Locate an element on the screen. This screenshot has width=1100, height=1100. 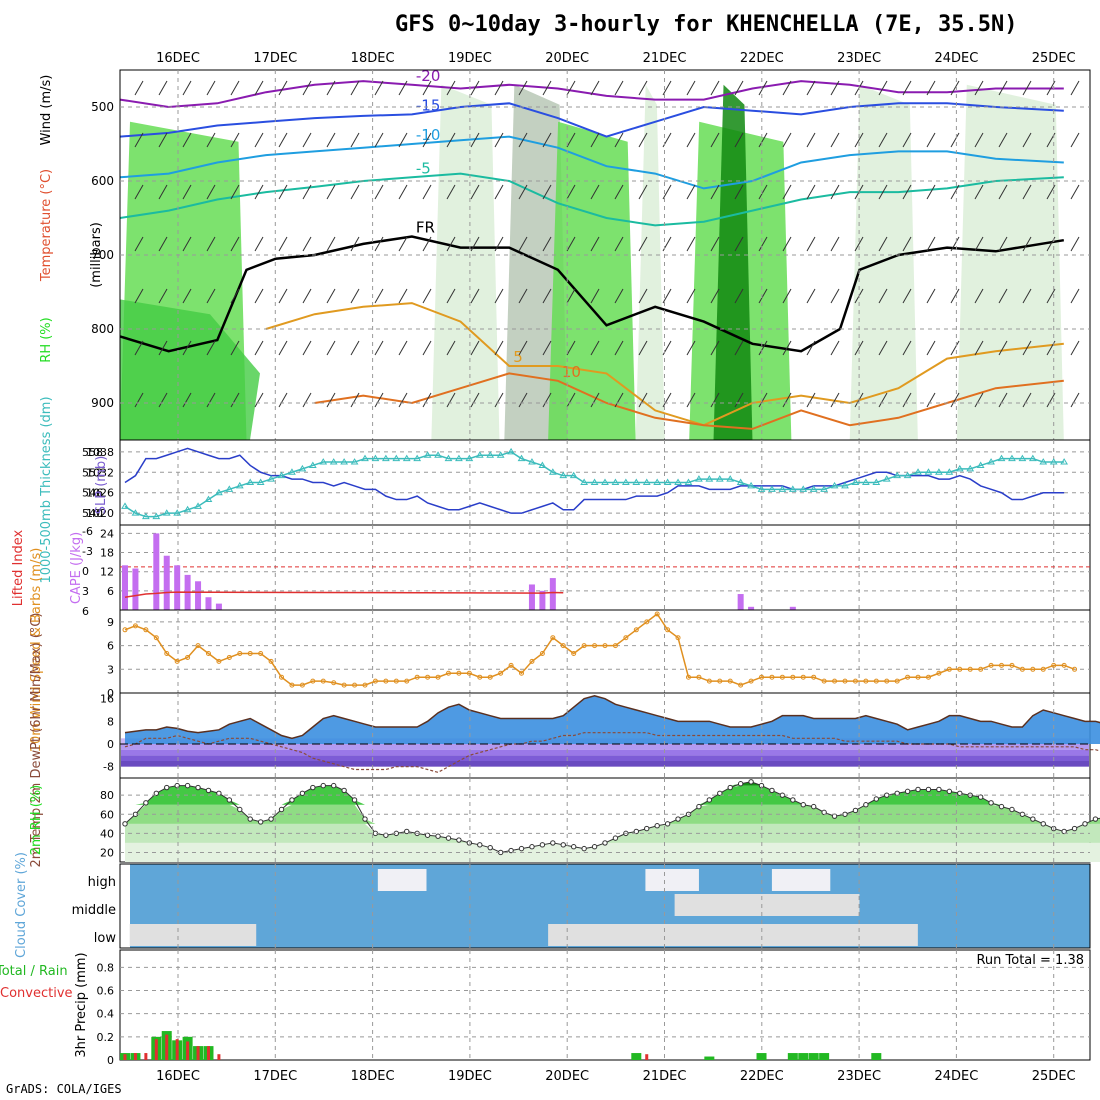
pressure-tick-label: 700 is located at coordinates (102, 255).